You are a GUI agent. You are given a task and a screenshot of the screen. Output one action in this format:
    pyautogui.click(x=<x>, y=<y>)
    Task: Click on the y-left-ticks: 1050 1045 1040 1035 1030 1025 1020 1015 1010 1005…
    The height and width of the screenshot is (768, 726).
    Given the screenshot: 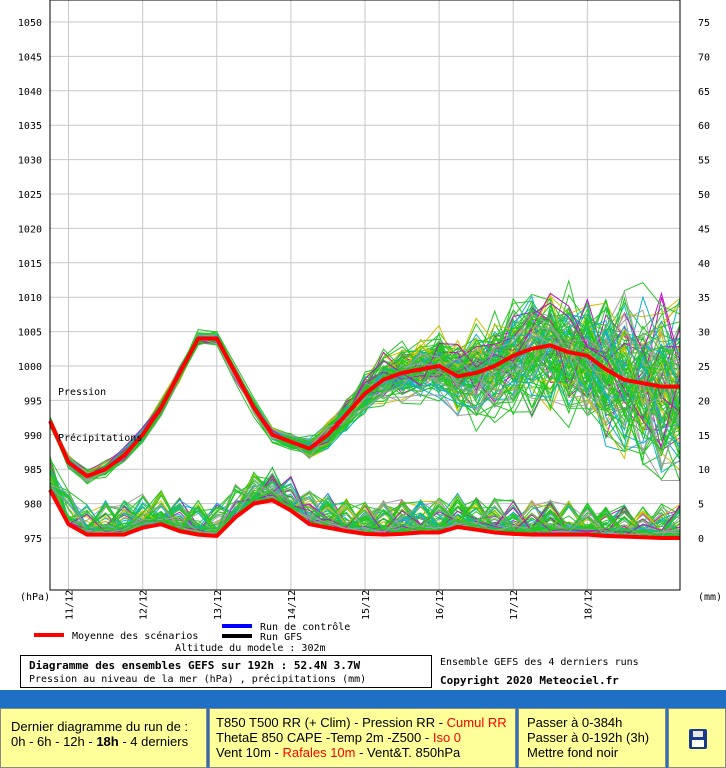 What is the action you would take?
    pyautogui.click(x=30, y=281)
    